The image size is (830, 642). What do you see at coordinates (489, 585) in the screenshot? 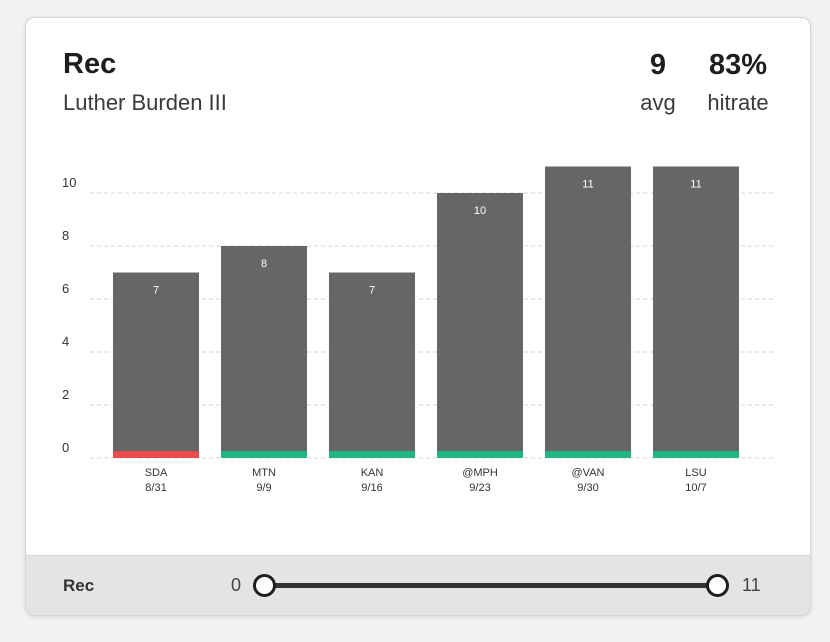
I see `range-slider-track` at bounding box center [489, 585].